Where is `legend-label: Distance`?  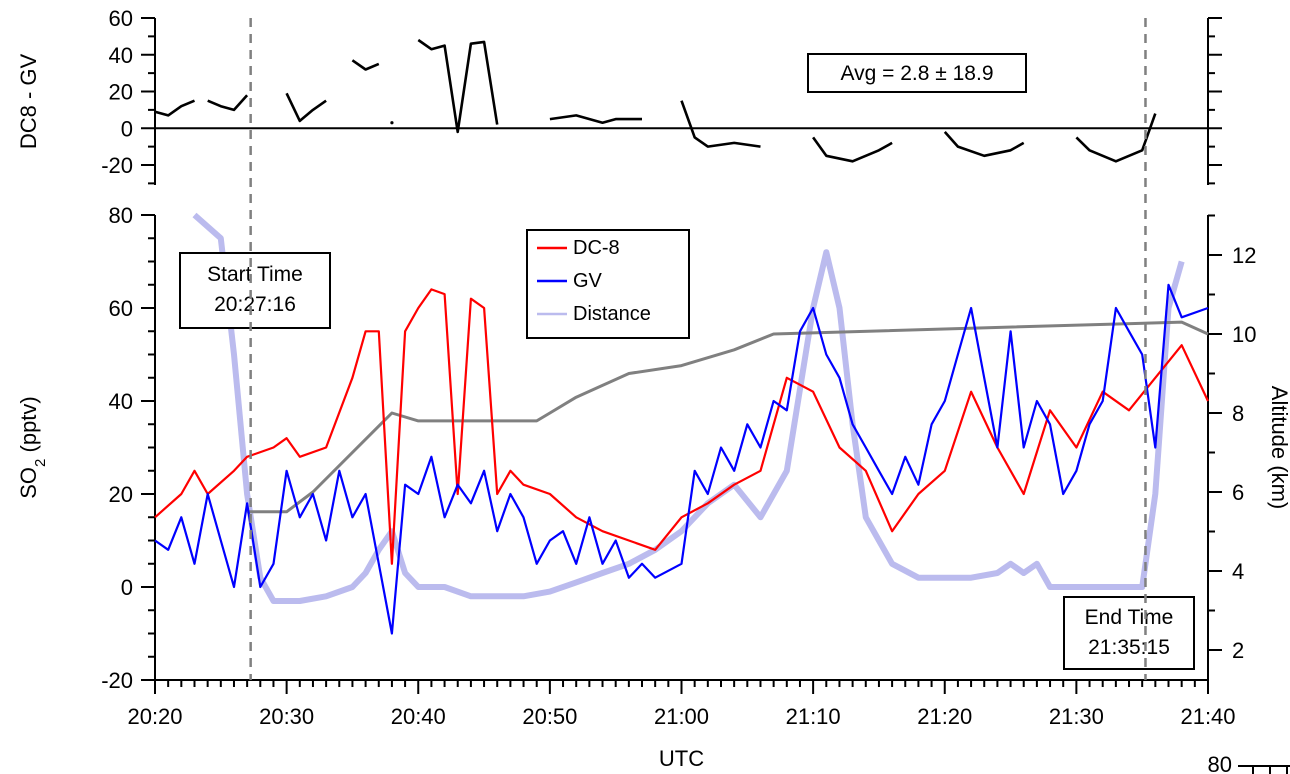
legend-label: Distance is located at coordinates (612, 314).